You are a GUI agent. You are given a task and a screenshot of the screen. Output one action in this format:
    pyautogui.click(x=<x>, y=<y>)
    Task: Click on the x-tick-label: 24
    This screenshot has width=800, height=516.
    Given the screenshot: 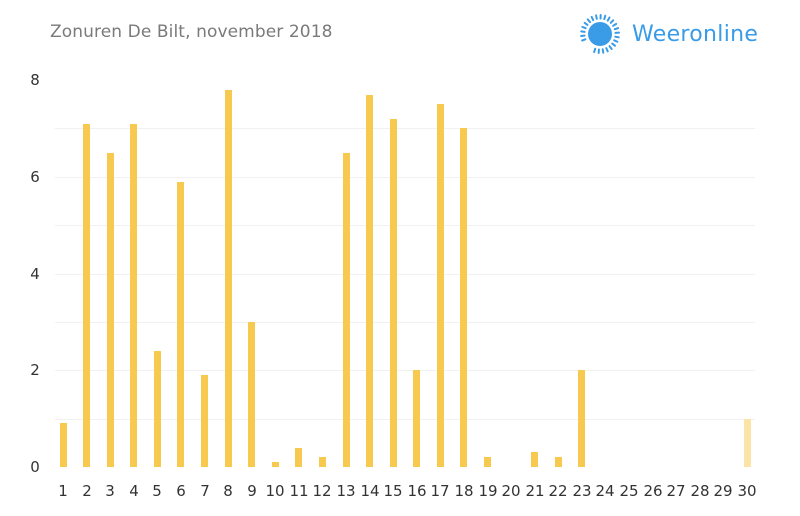 What is the action you would take?
    pyautogui.click(x=605, y=491)
    